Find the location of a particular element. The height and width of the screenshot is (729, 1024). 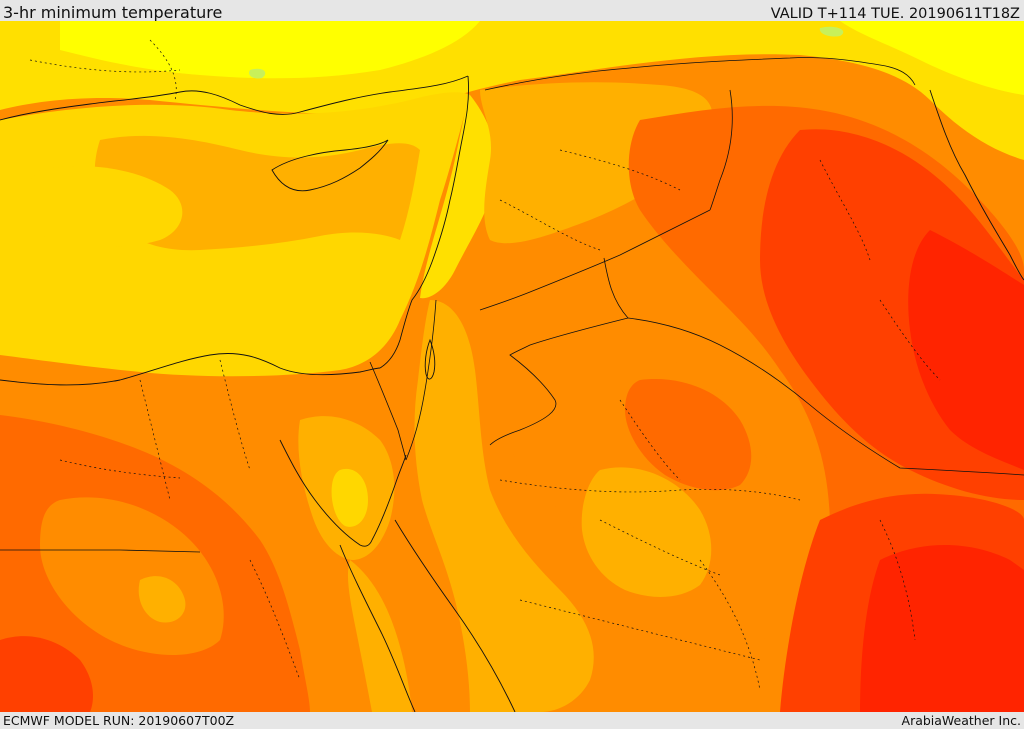

model-run: ECMWF MODEL RUN: 20190607T00Z is located at coordinates (119, 720).